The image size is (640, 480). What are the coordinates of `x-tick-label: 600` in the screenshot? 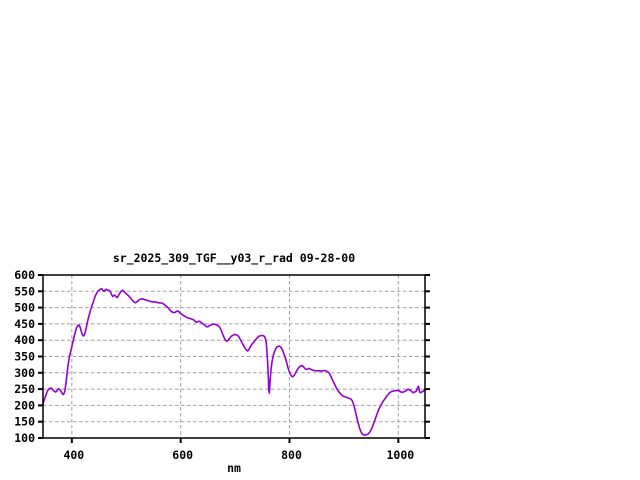 It's located at (182, 455).